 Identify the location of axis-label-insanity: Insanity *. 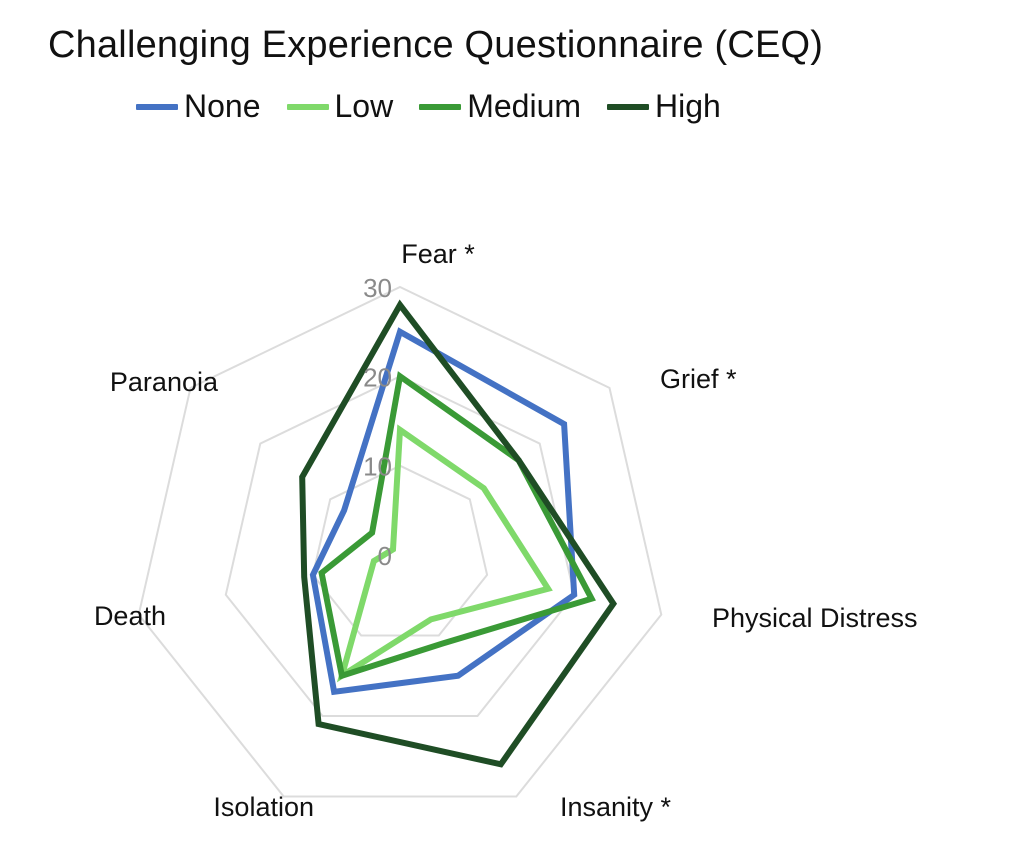
(616, 807).